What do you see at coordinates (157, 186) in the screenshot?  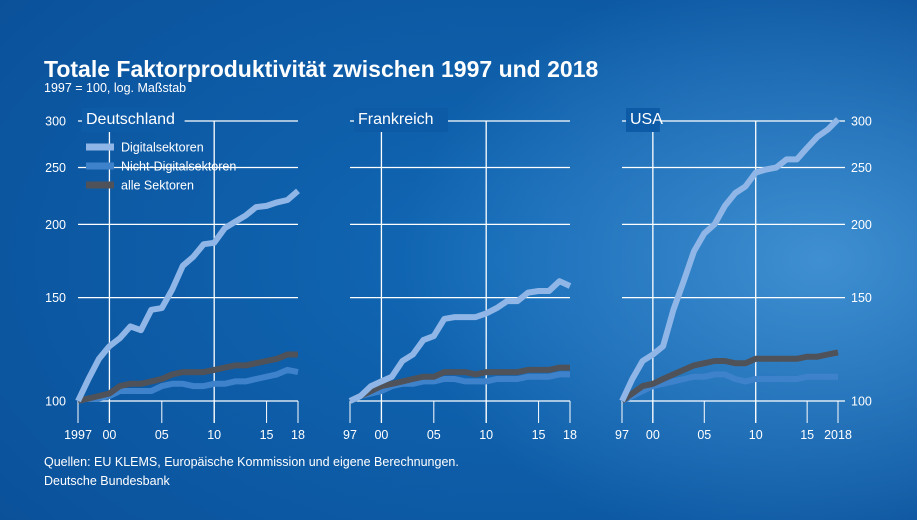 I see `legend-label-all_sectors: alle Sektoren` at bounding box center [157, 186].